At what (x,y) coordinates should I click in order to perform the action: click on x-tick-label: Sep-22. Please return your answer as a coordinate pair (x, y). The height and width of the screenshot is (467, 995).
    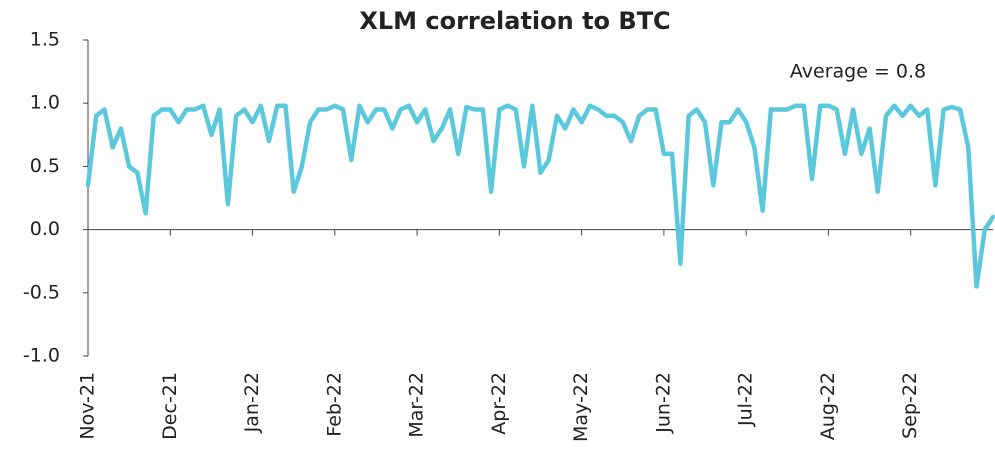
    Looking at the image, I should click on (910, 405).